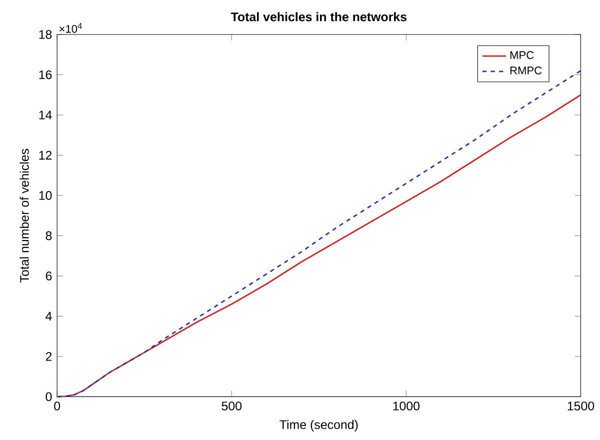 This screenshot has height=440, width=600. I want to click on x-tick-label: 1500, so click(581, 406).